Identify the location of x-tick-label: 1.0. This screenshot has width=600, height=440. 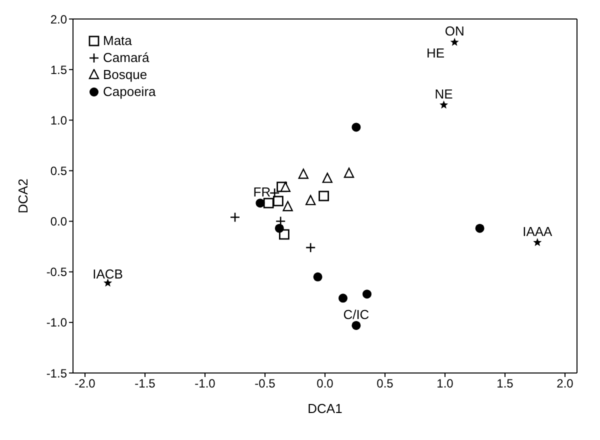
(445, 383).